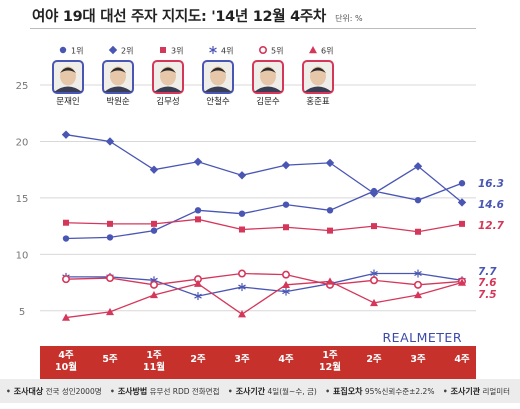  Describe the element at coordinates (349, 18) in the screenshot. I see `unit-label: 단위: %` at that location.